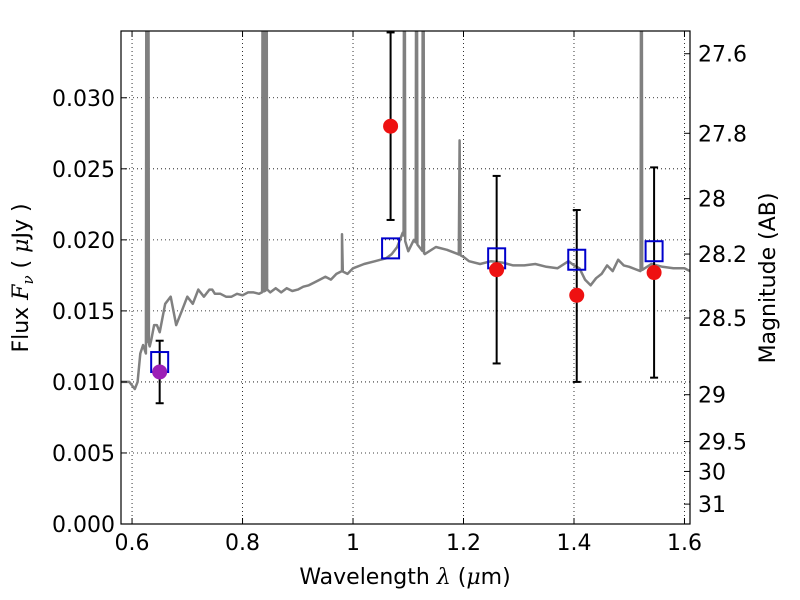 The height and width of the screenshot is (600, 800). I want to click on y-tick-label: 0.010, so click(83, 383).